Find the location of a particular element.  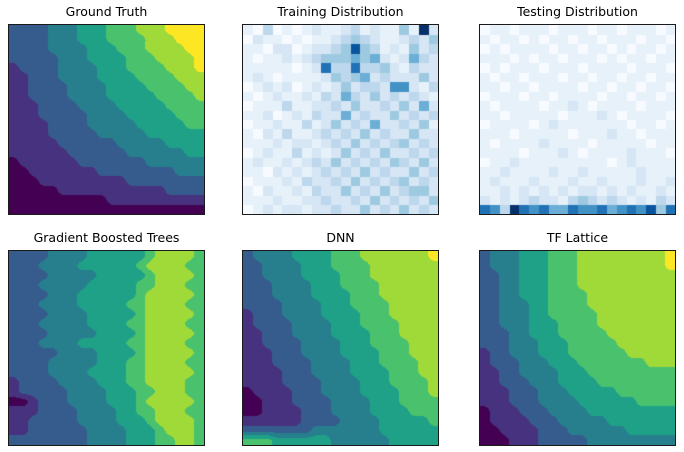

training-distribution-title: Training Distribution is located at coordinates (340, 11).